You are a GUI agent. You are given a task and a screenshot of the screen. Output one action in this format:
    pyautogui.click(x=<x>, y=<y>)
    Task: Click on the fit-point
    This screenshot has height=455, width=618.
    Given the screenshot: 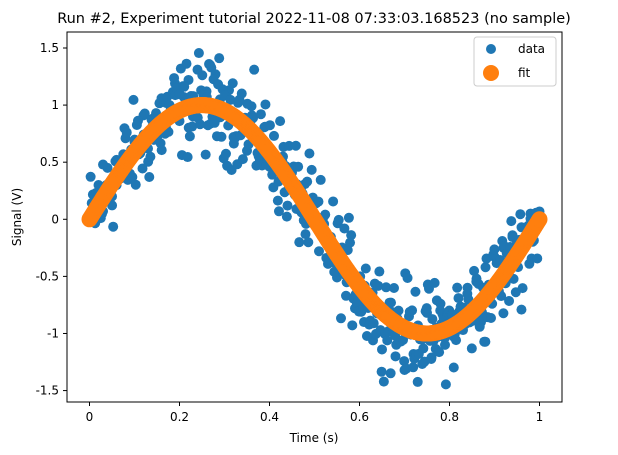 What is the action you would take?
    pyautogui.click(x=539, y=219)
    